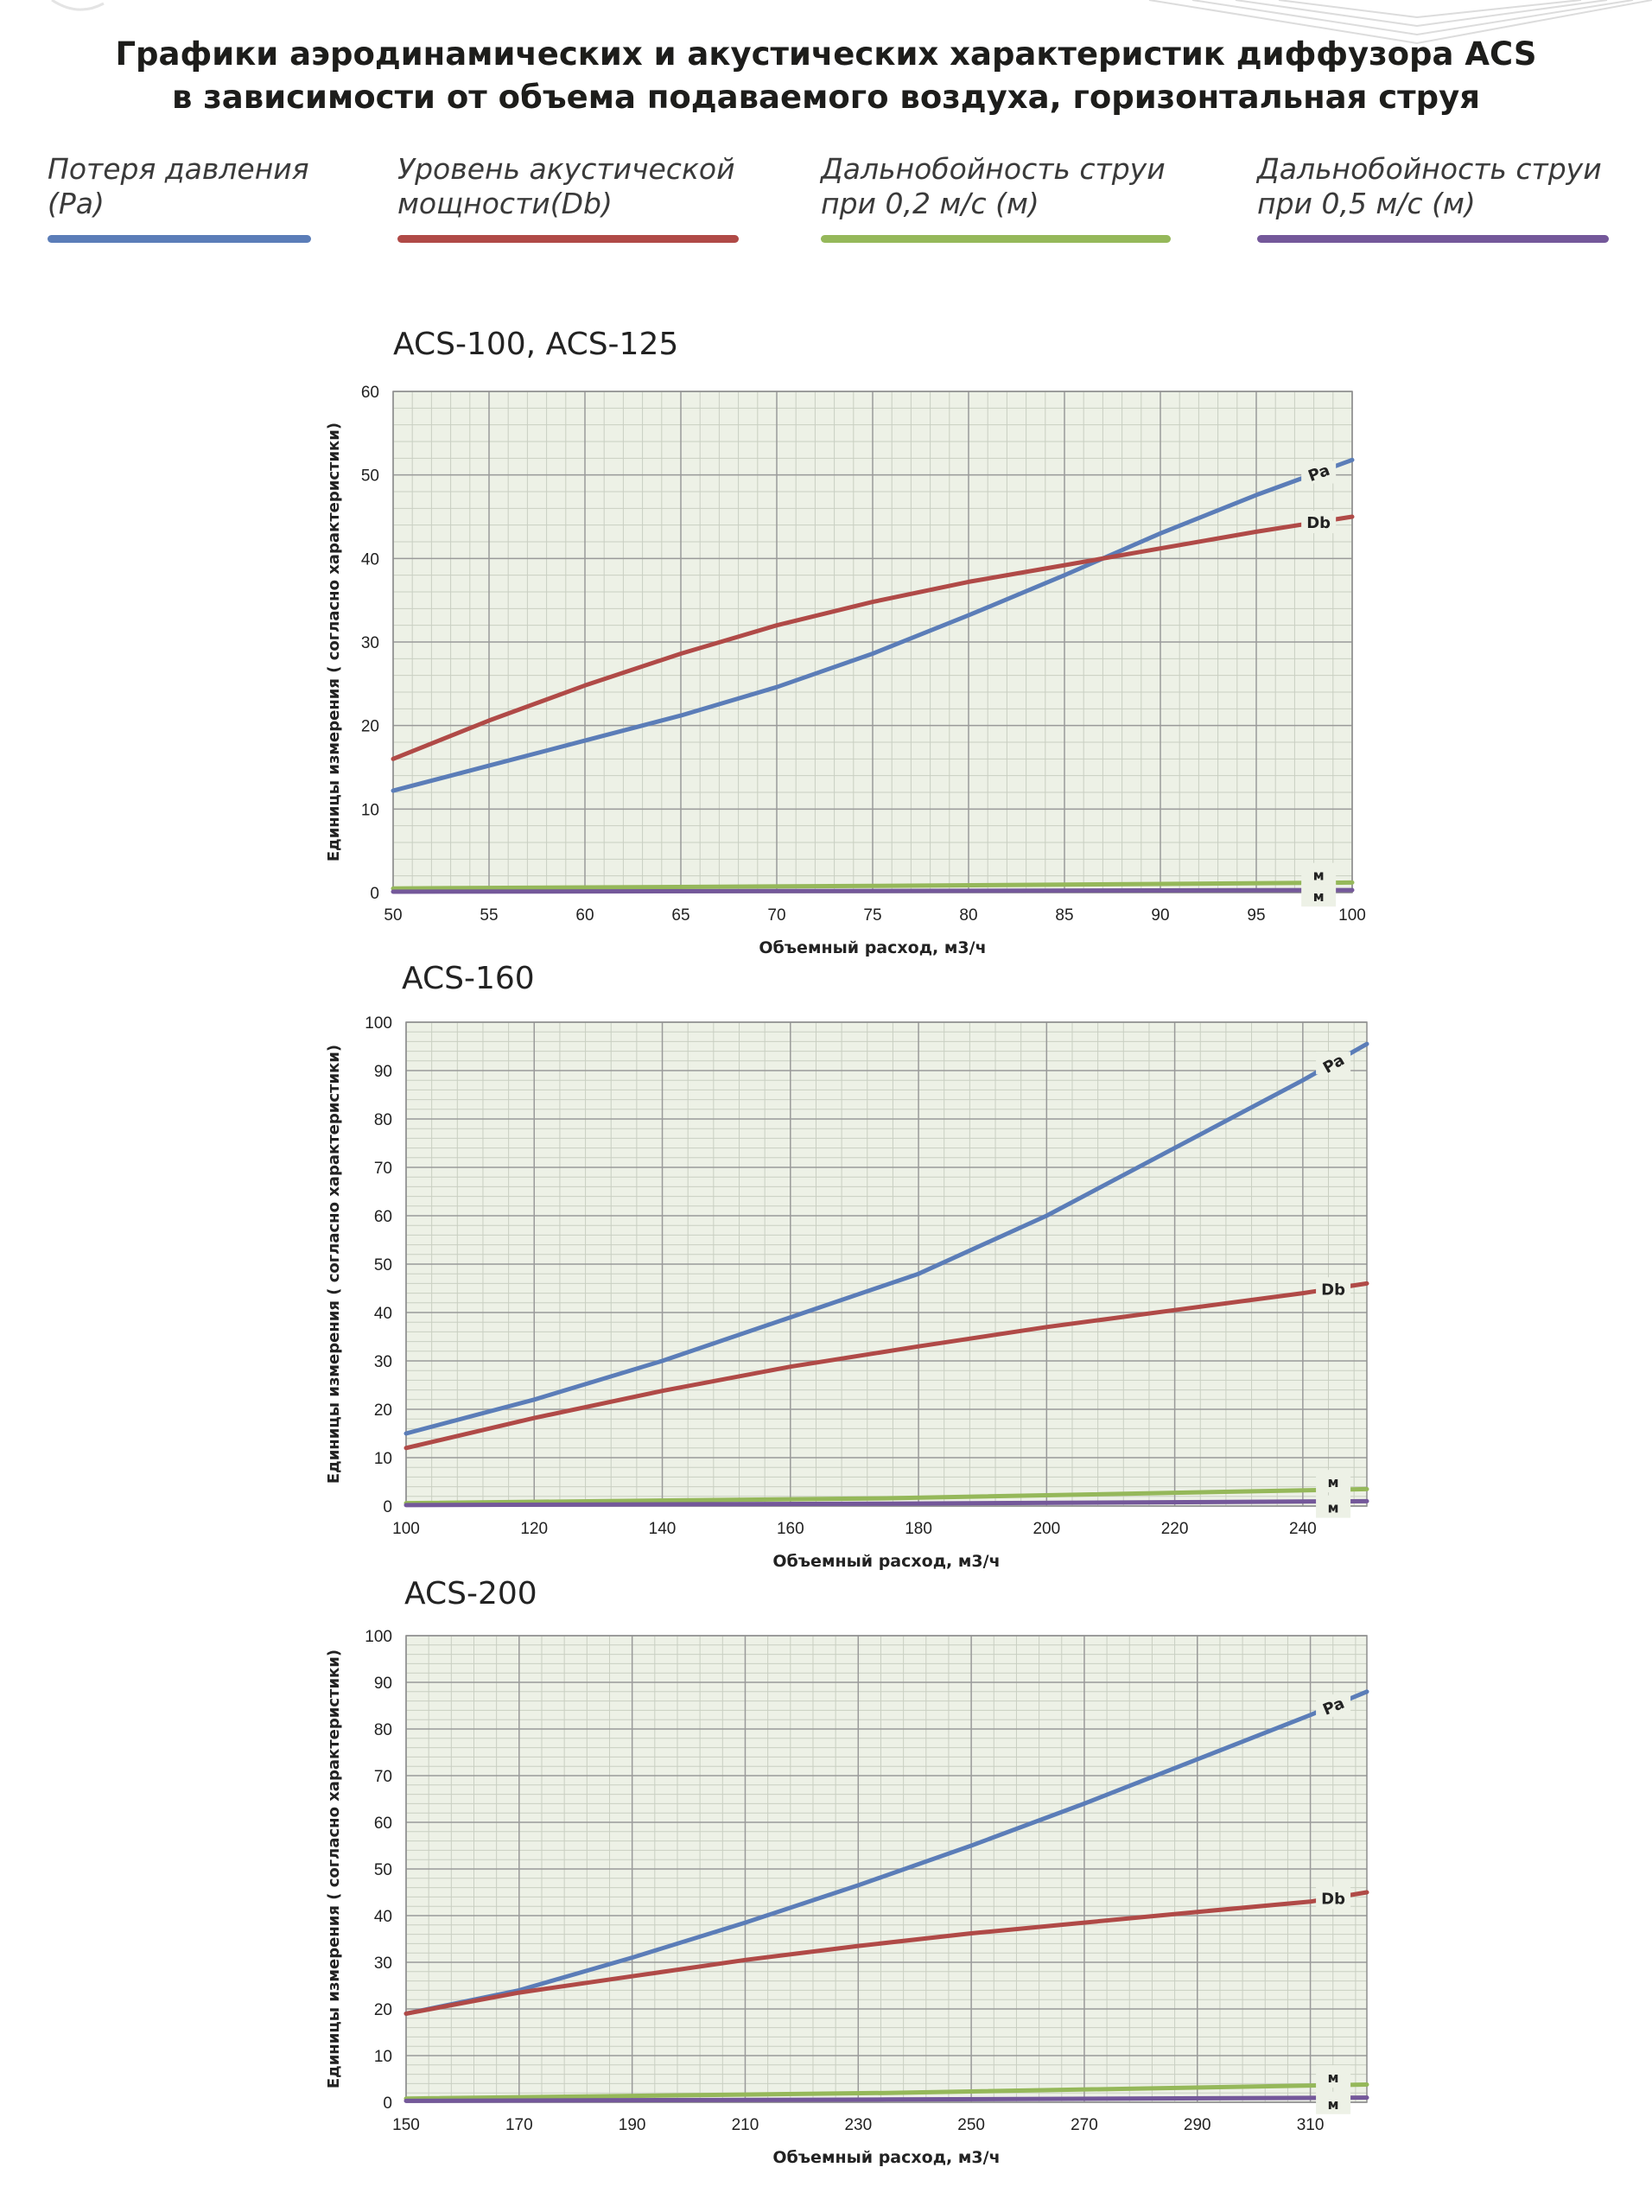  Describe the element at coordinates (746, 2125) in the screenshot. I see `x-tick-label: 210` at that location.